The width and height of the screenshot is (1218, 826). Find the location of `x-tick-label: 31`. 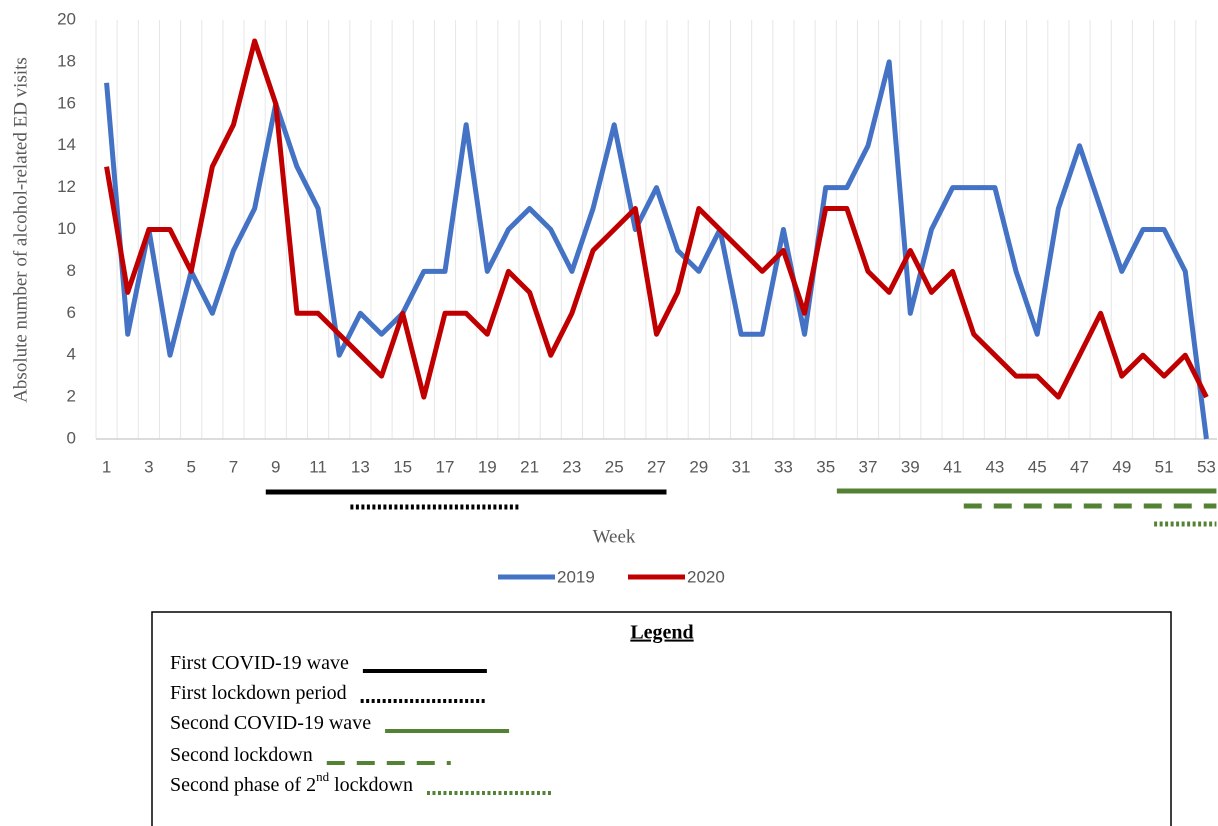

x-tick-label: 31 is located at coordinates (741, 466).